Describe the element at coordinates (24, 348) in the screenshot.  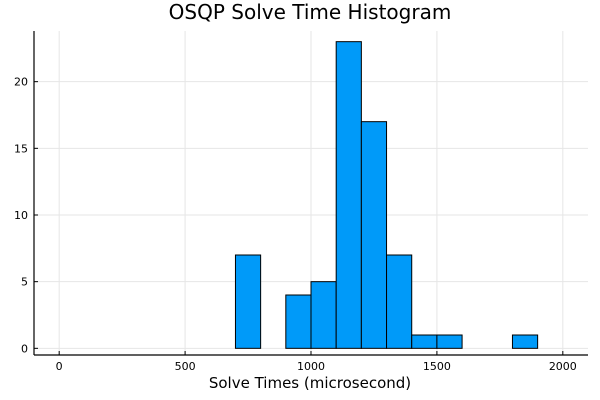
I see `y-tick-label: 0` at that location.